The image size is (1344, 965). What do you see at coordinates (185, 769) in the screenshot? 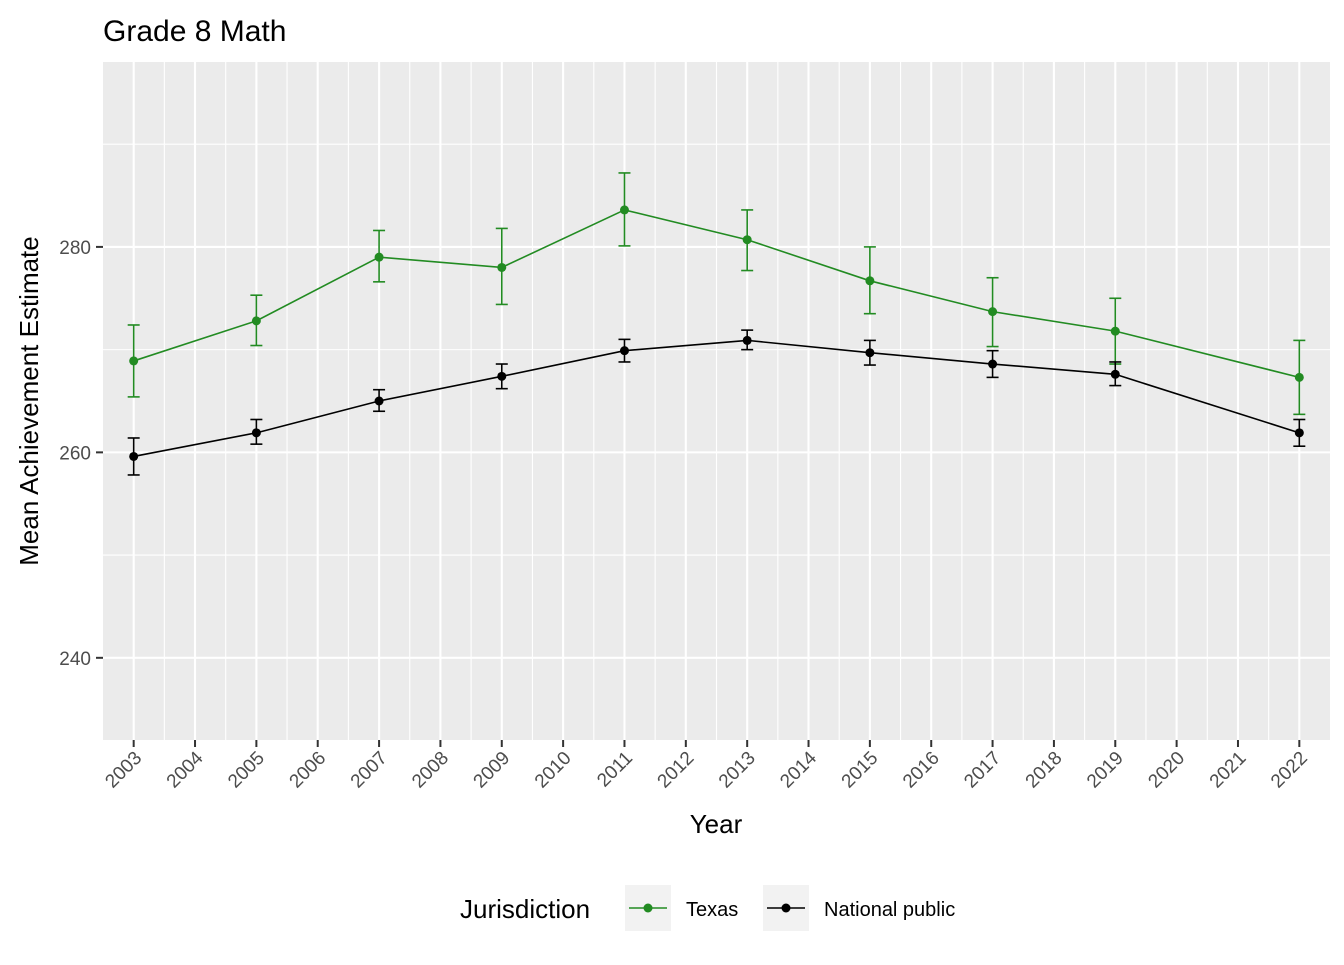
I see `x-tick-label: 2004` at bounding box center [185, 769].